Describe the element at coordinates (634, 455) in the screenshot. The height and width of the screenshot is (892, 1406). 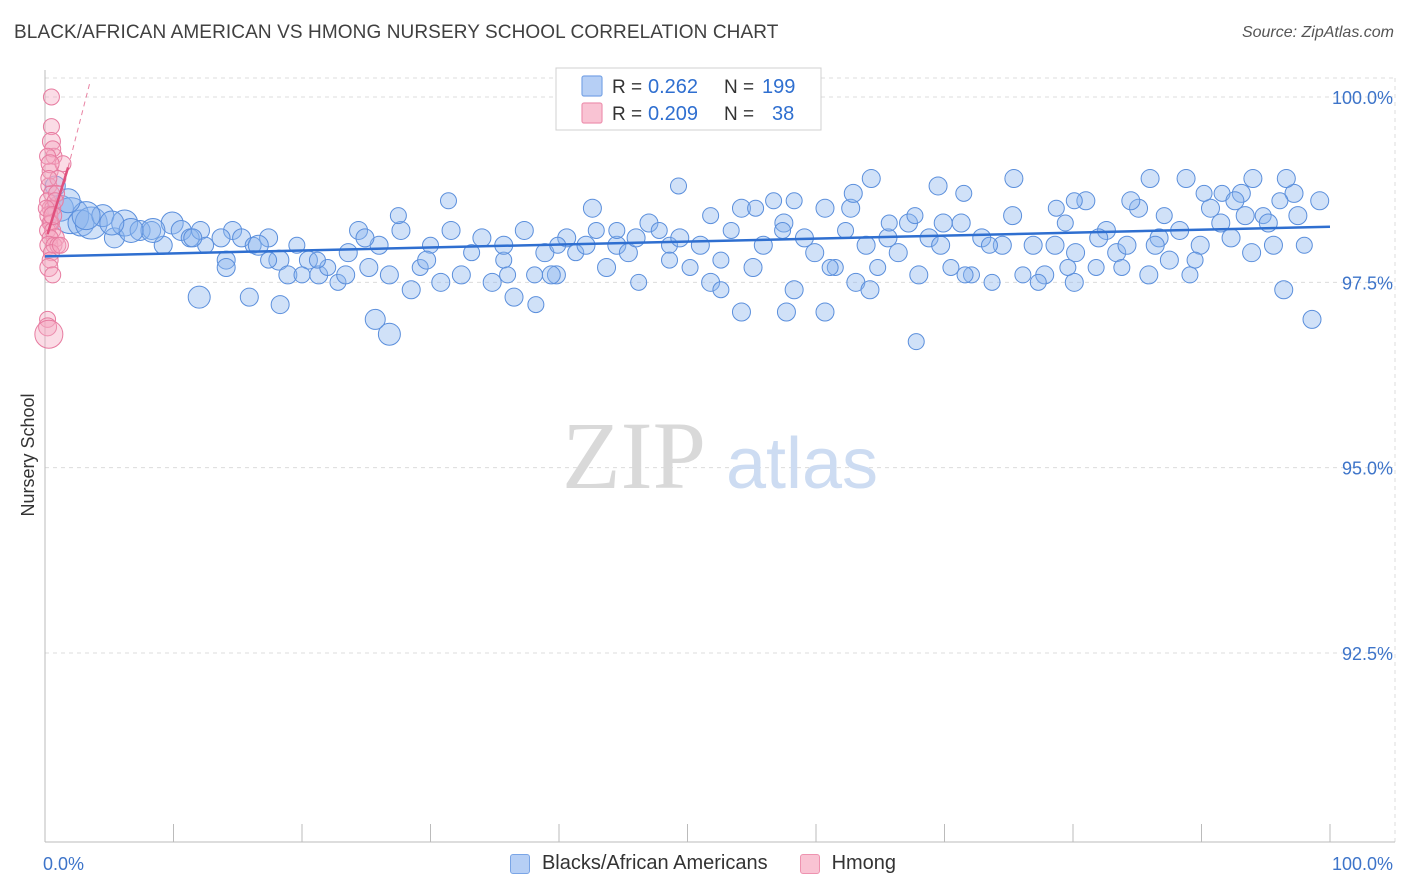
I see `watermark-zip: ZIP` at that location.